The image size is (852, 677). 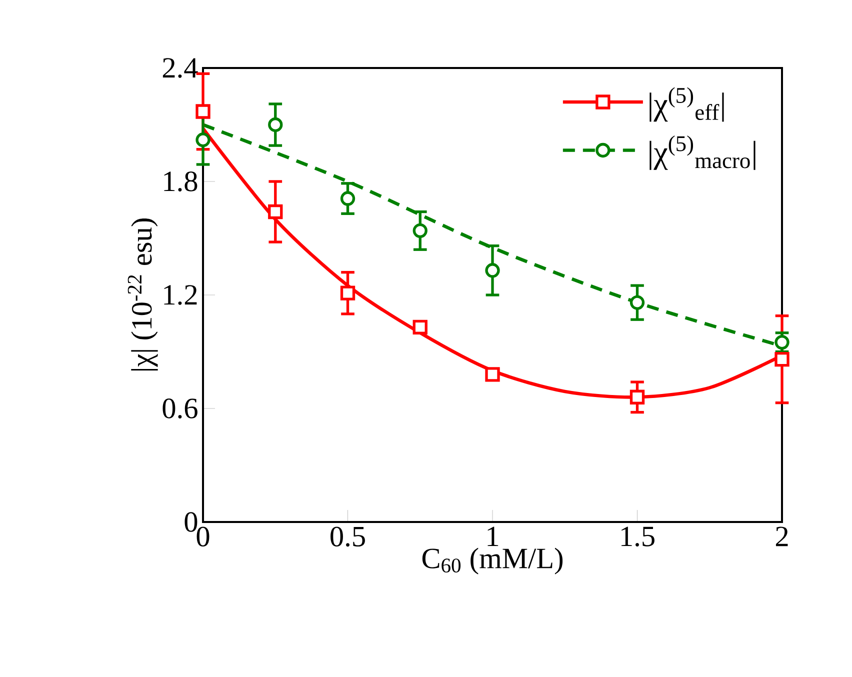 I want to click on legend-label: |χ$^{(5)}$$_{eff}$|, so click(x=687, y=104).